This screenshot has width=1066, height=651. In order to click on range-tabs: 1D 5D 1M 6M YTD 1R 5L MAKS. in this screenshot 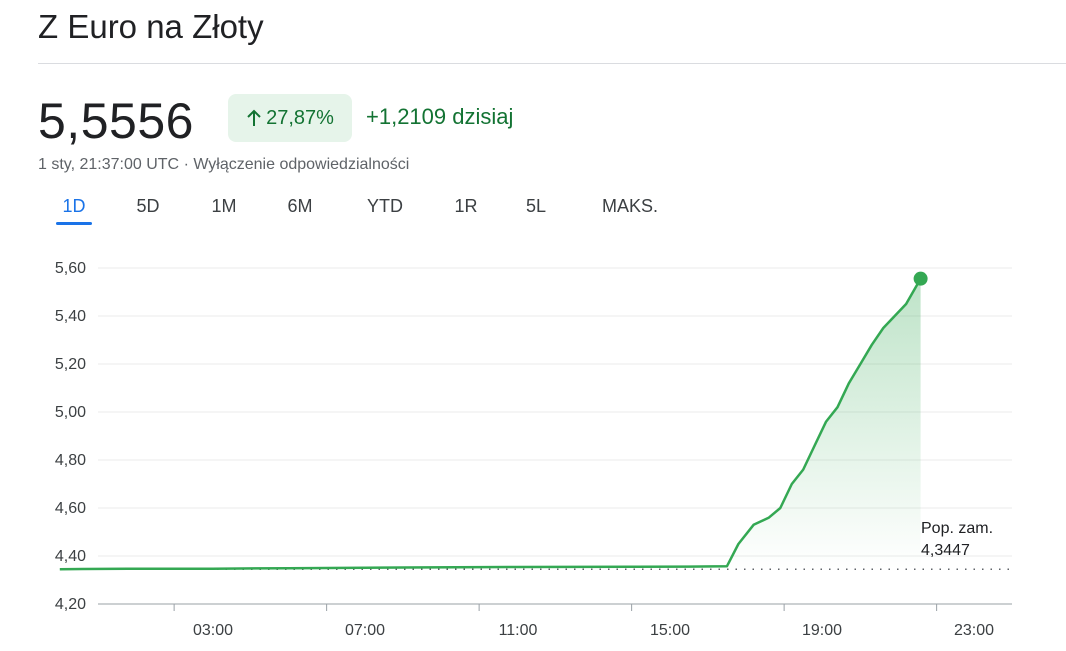, I will do `click(388, 212)`.